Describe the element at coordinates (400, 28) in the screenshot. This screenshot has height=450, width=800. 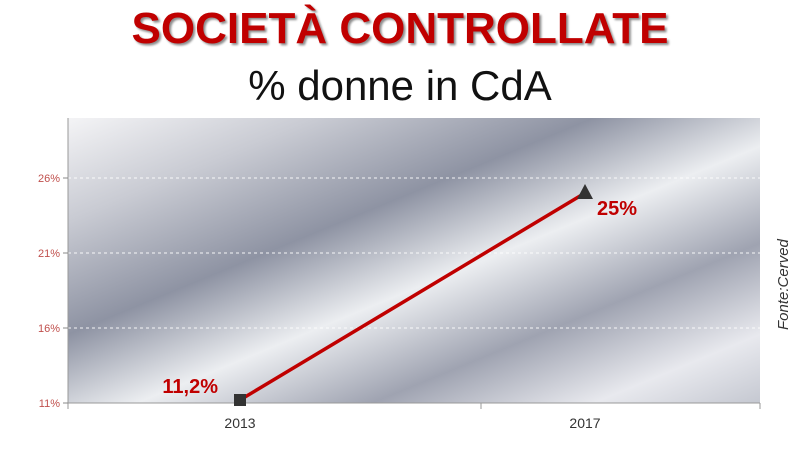
I see `chart-title: SOCIETÀ CONTROLLATE` at that location.